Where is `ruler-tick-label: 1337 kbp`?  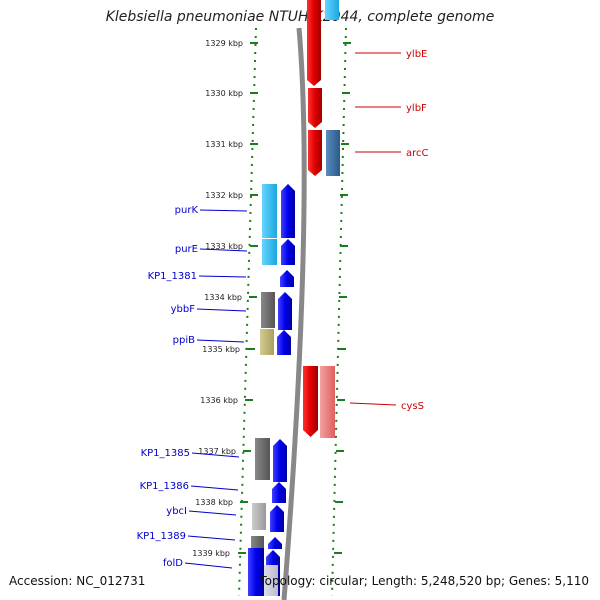
ruler-tick-label: 1337 kbp is located at coordinates (217, 451).